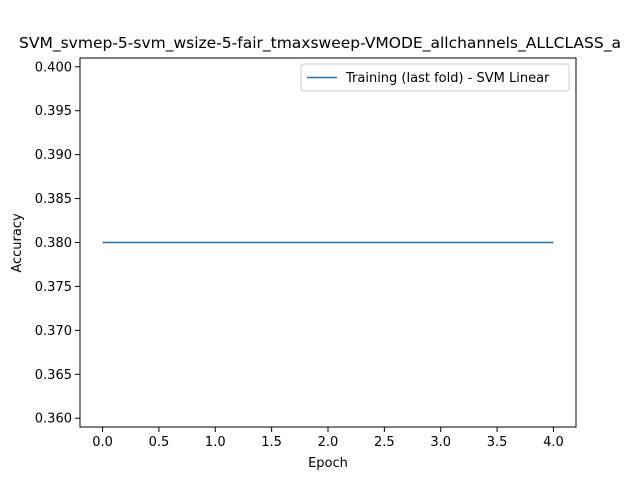 The image size is (640, 480). Describe the element at coordinates (440, 442) in the screenshot. I see `x-tick-label: 3.0` at that location.